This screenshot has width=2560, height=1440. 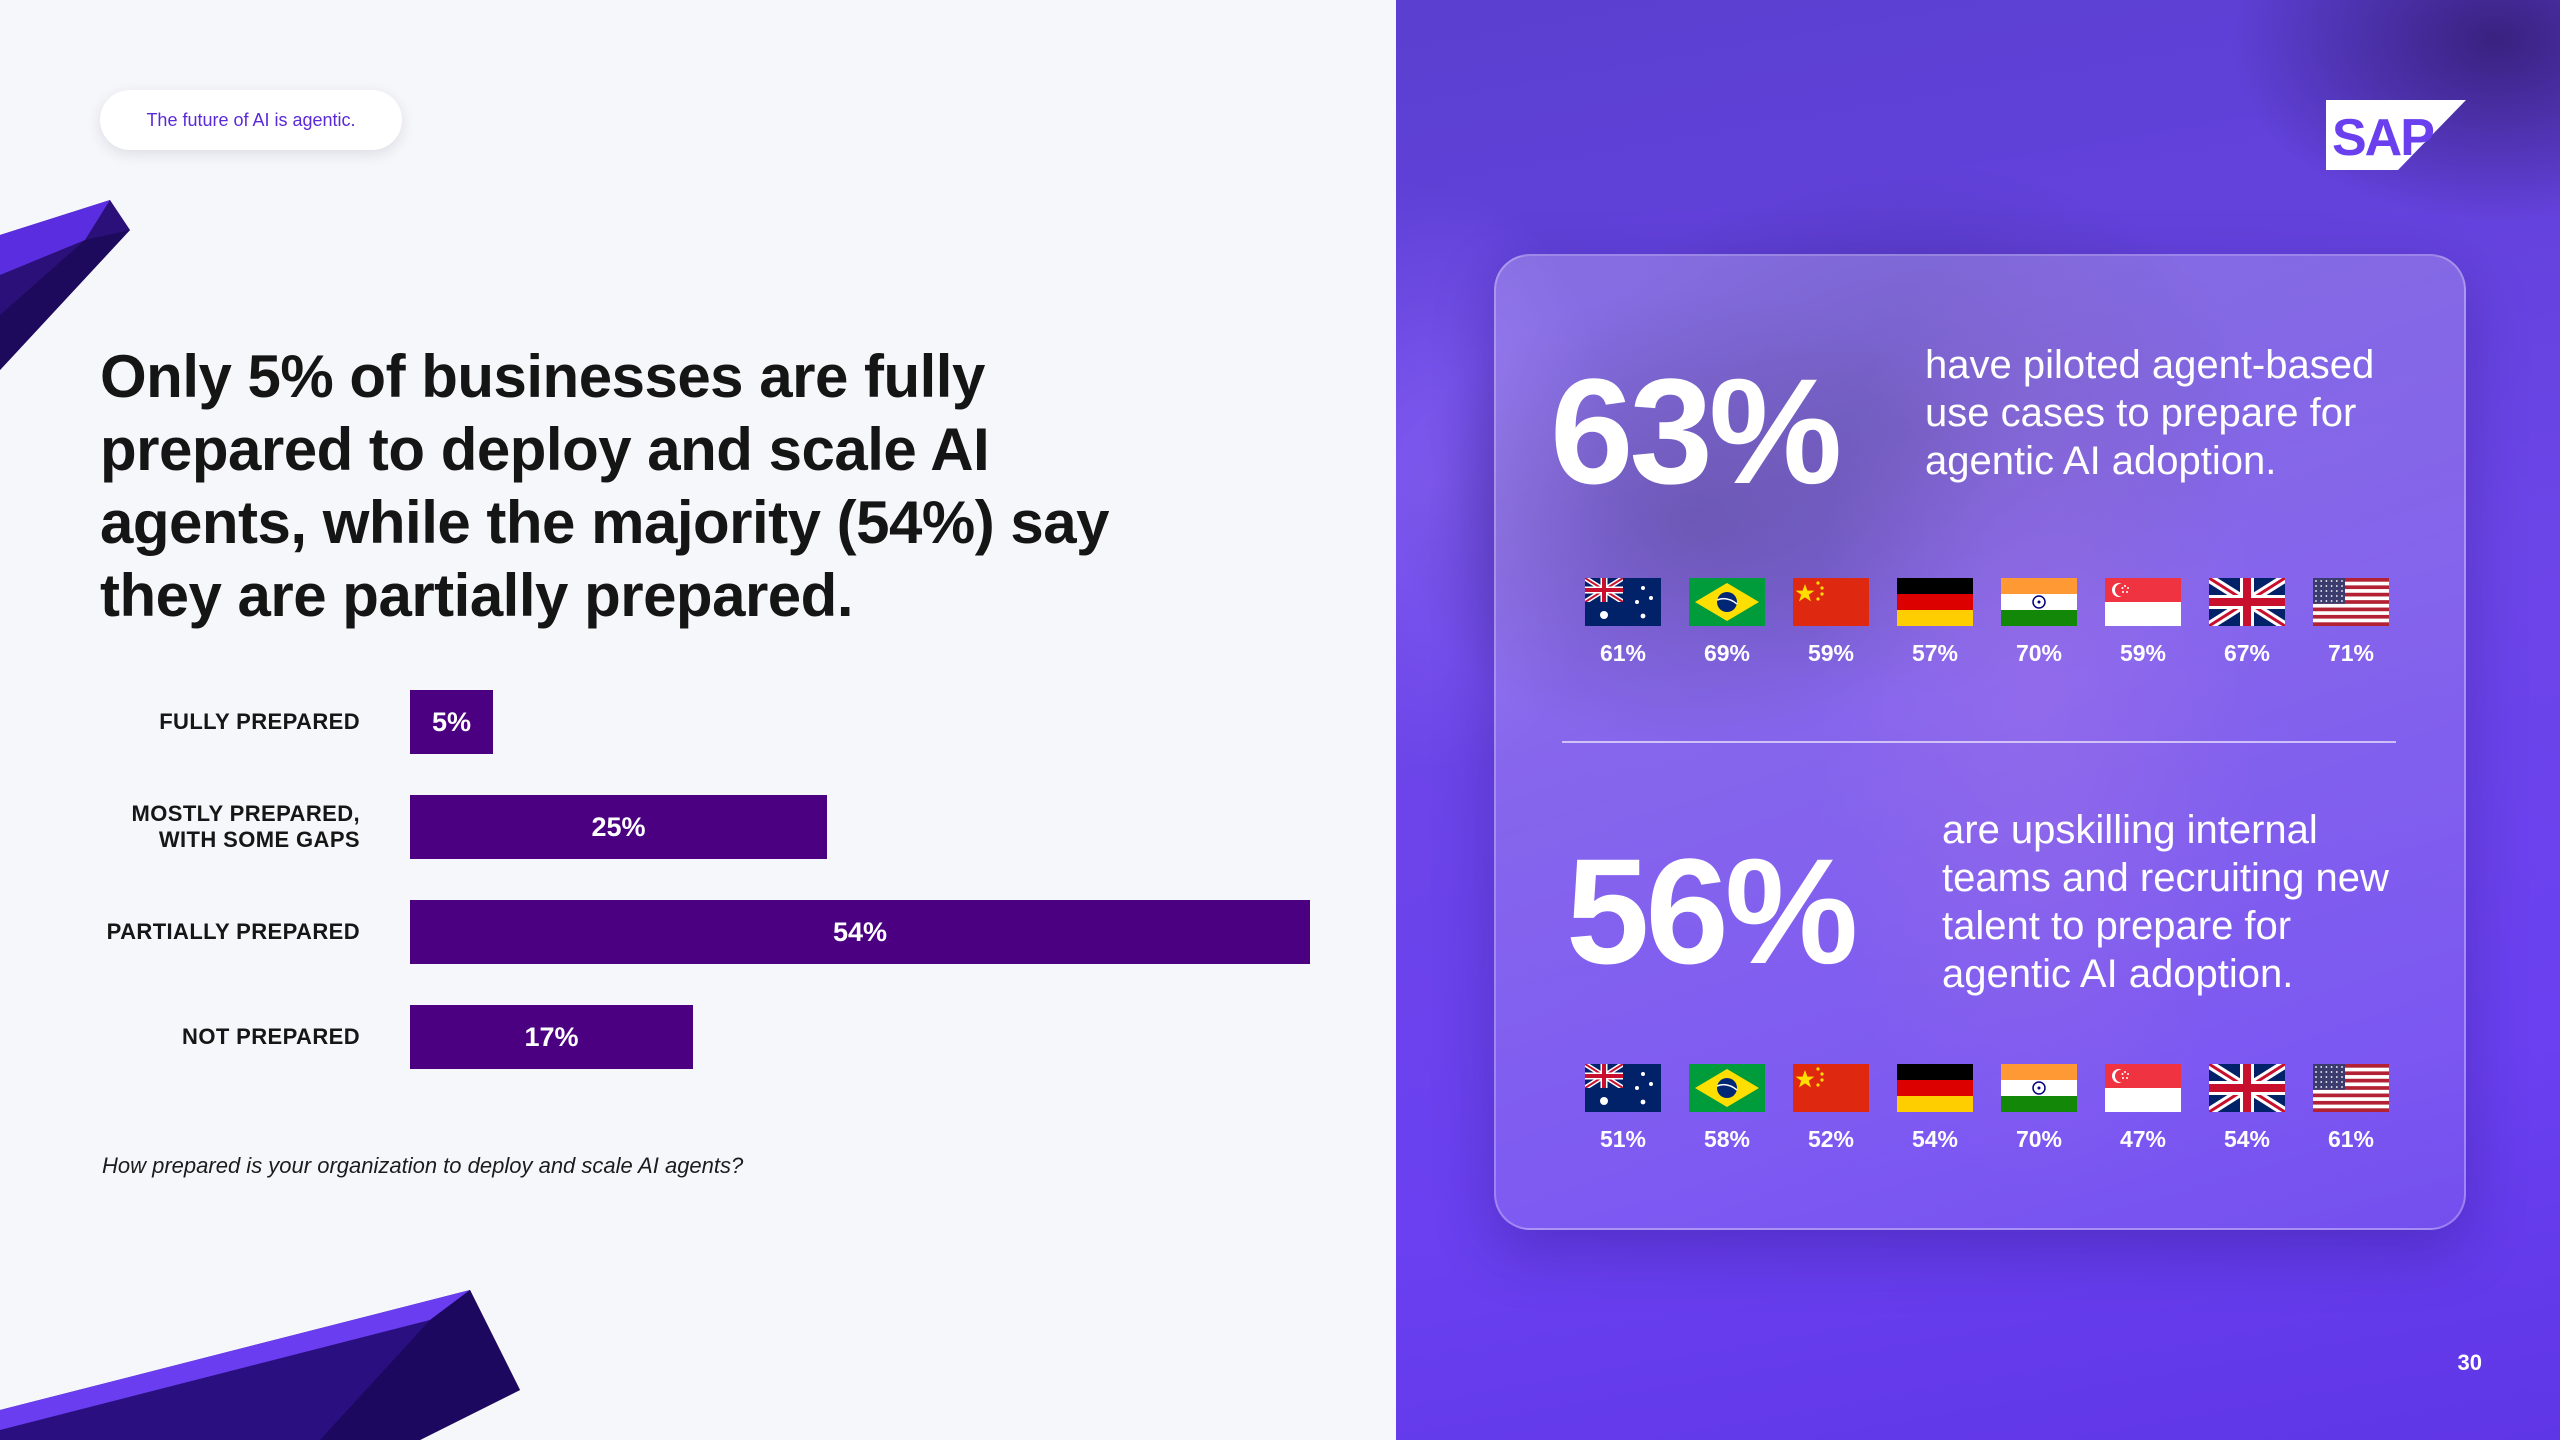 What do you see at coordinates (259, 721) in the screenshot?
I see `bar-category-label: FULLY PREPARED` at bounding box center [259, 721].